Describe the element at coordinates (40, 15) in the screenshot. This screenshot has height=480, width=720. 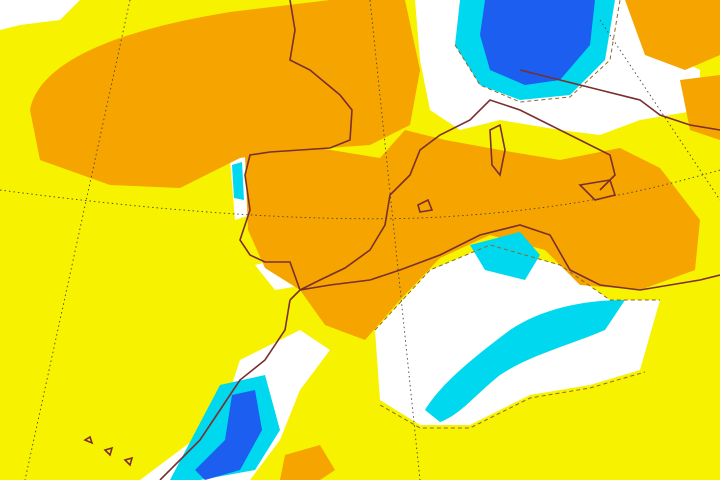
I see `anomaly-white` at that location.